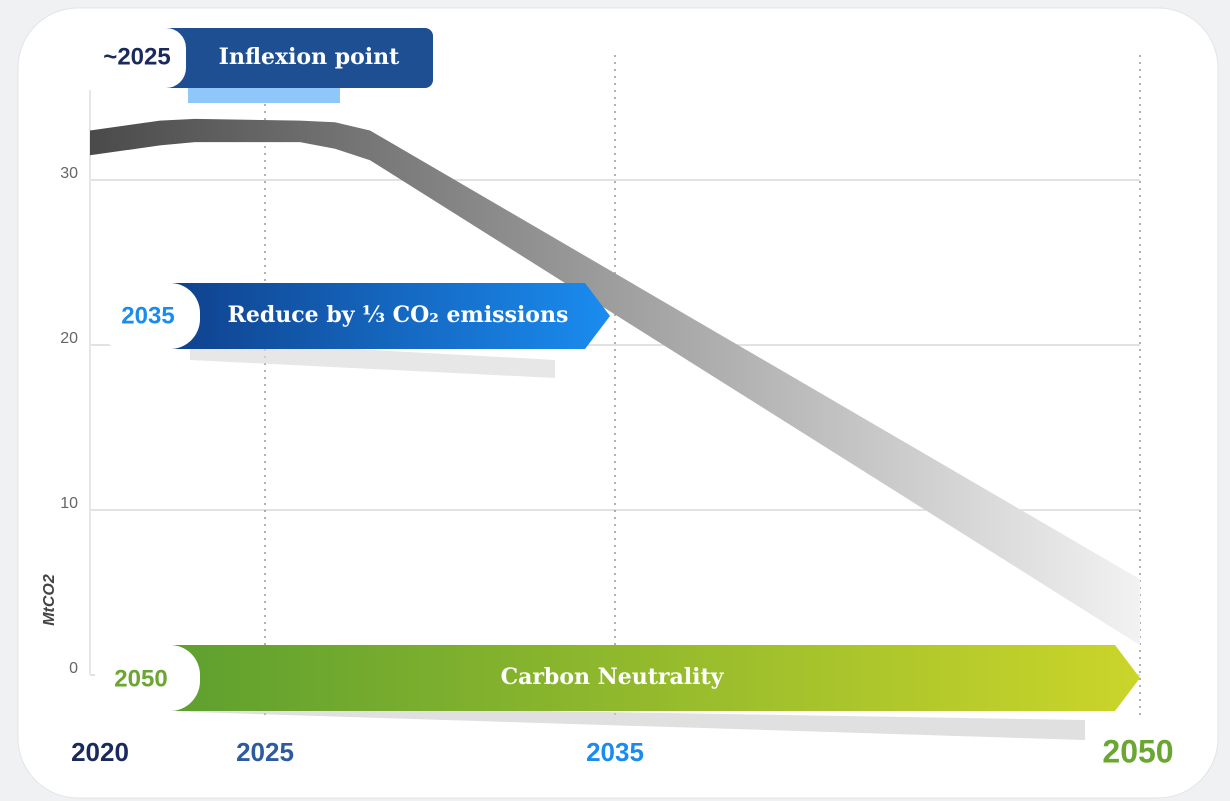 This screenshot has height=801, width=1230. Describe the element at coordinates (100, 752) in the screenshot. I see `x-tick-label: 2020` at that location.